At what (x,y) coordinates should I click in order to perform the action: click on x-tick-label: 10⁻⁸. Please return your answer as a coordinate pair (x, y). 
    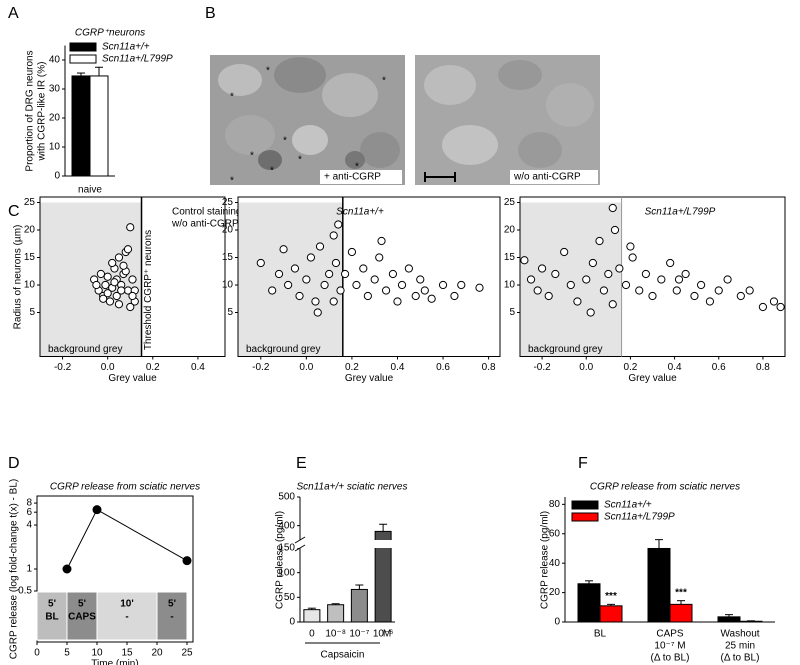
    Looking at the image, I should click on (335, 634).